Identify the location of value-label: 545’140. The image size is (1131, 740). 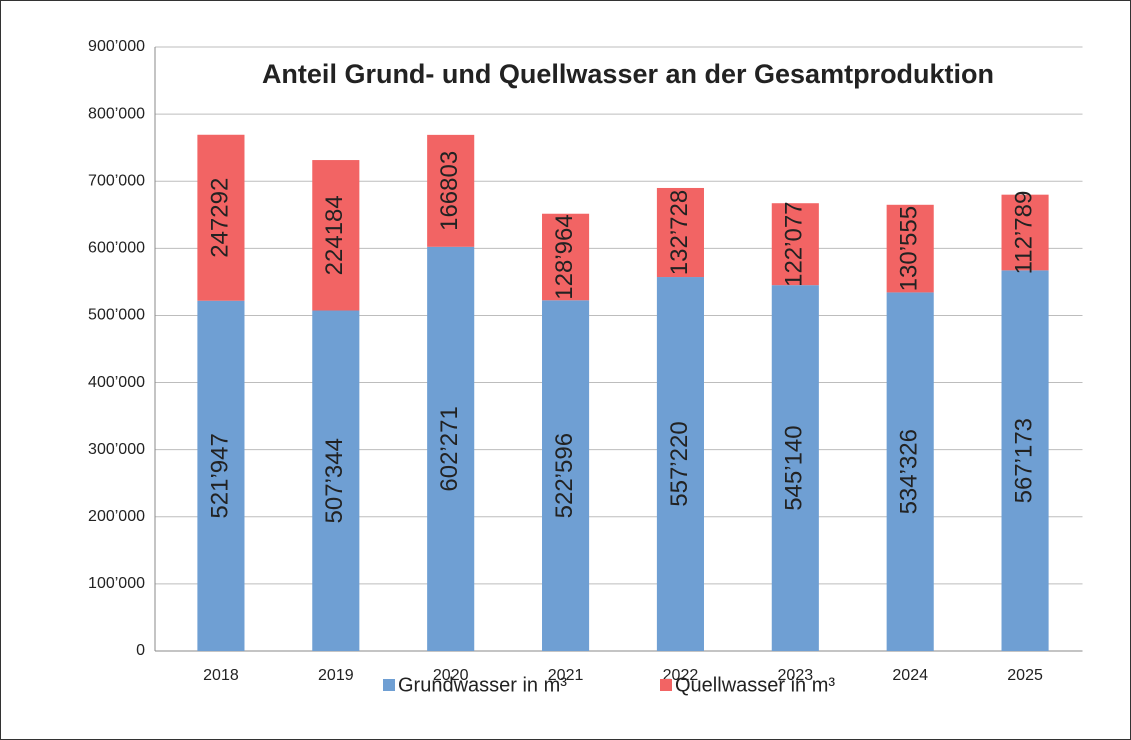
(794, 467).